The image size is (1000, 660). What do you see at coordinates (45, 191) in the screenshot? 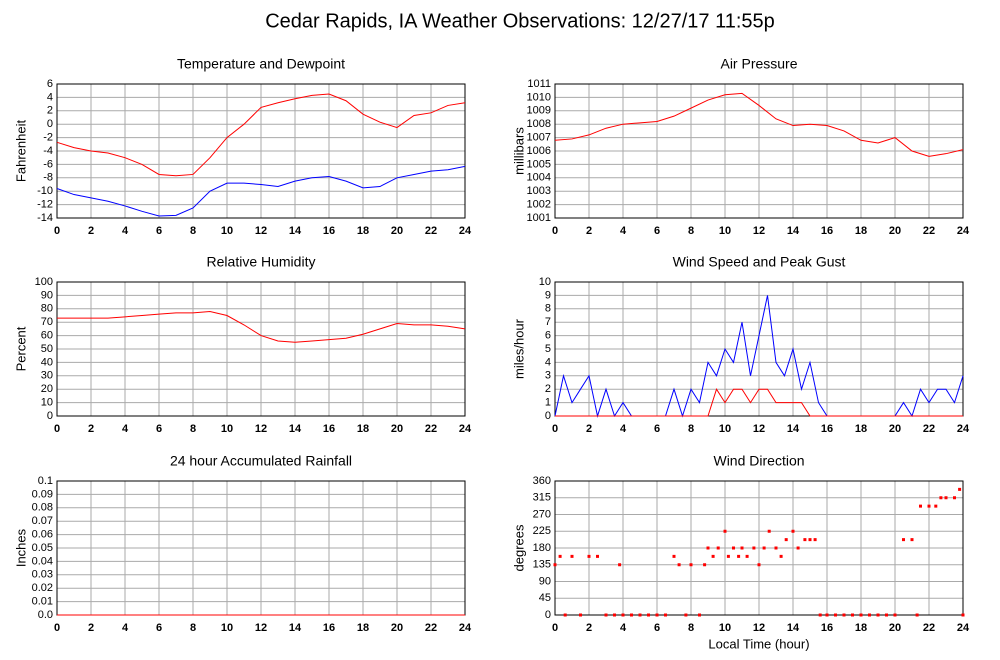
I see `y-tick-label: -10` at bounding box center [45, 191].